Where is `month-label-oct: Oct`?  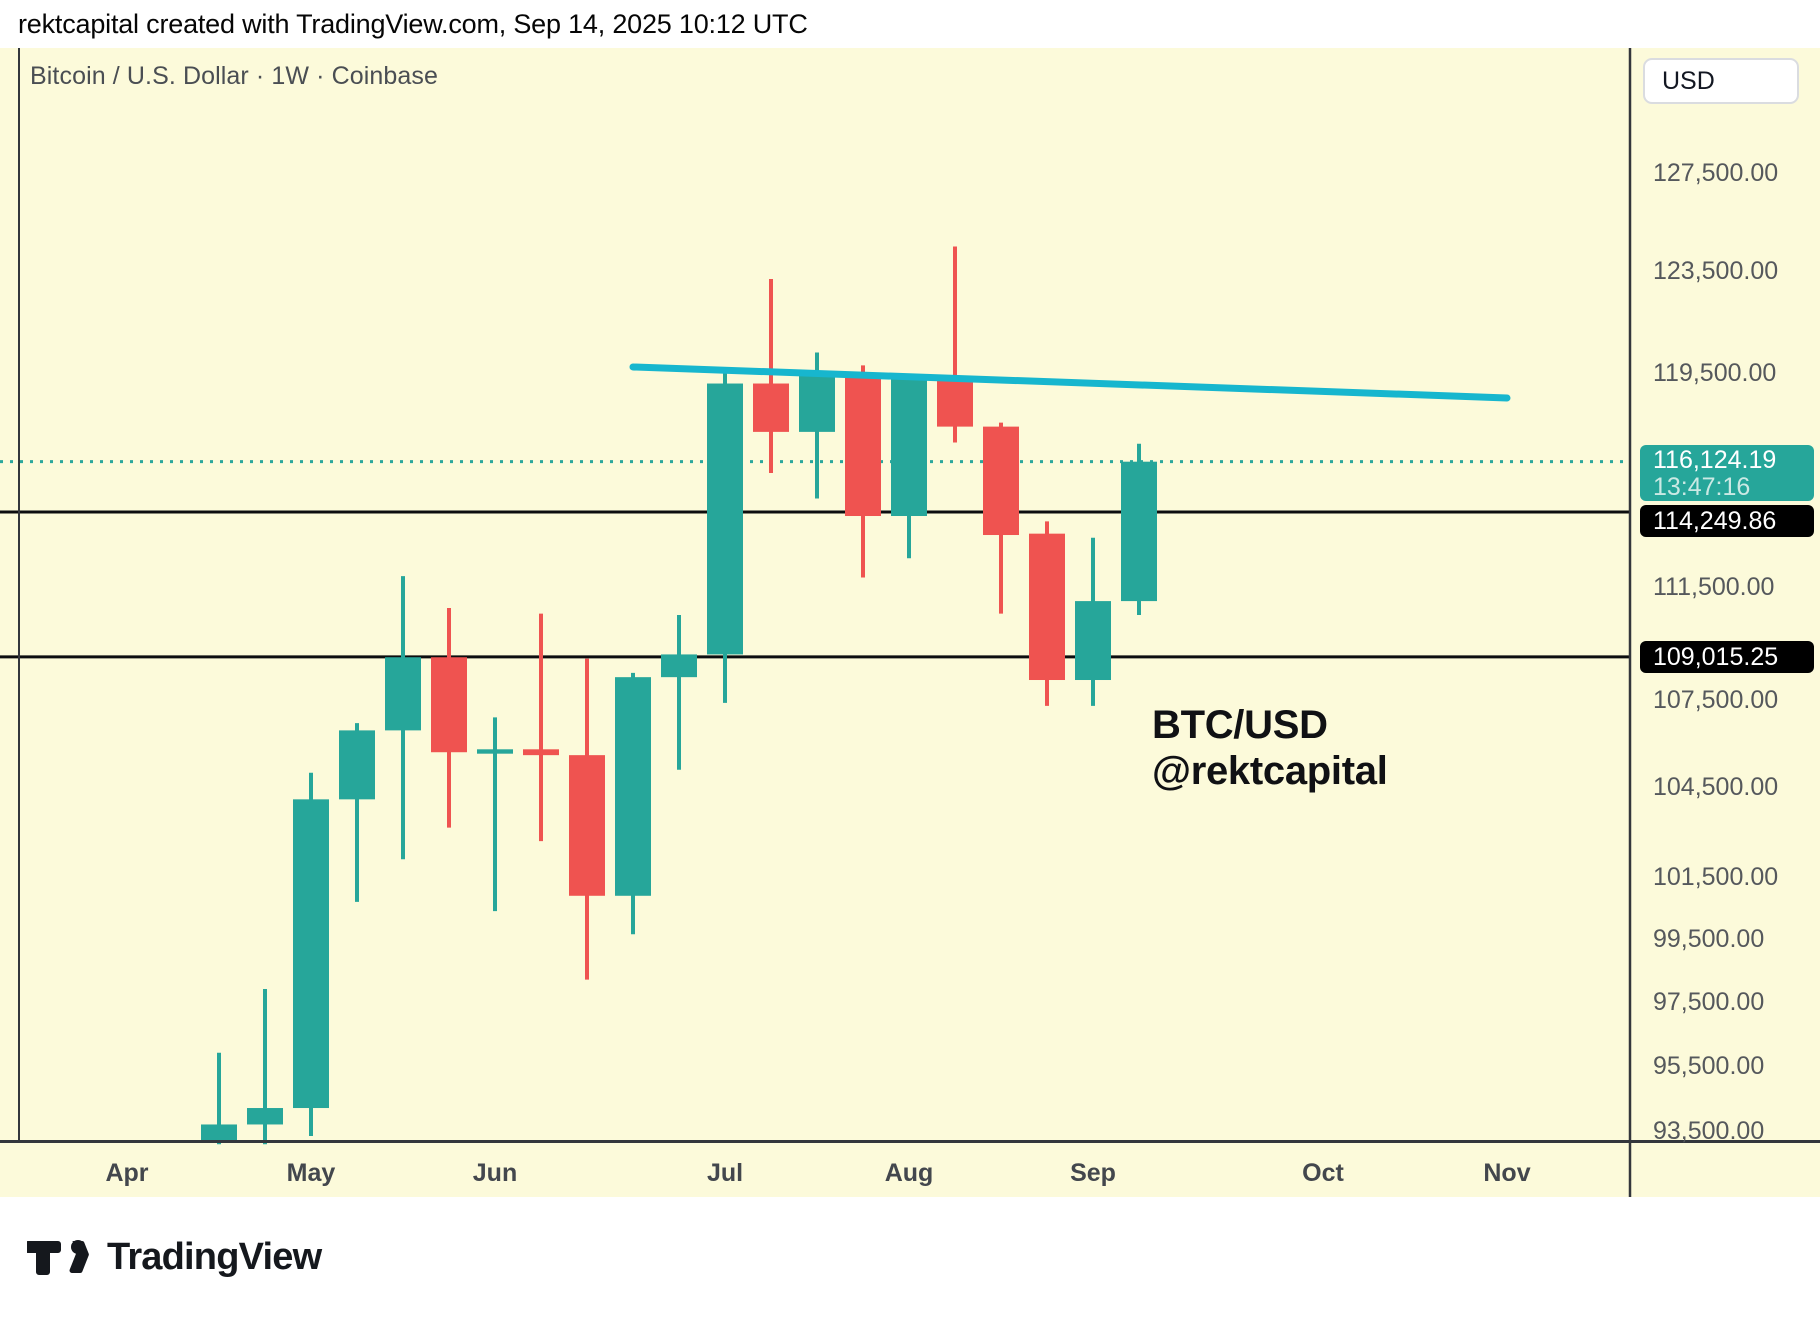
month-label-oct: Oct is located at coordinates (1323, 1173).